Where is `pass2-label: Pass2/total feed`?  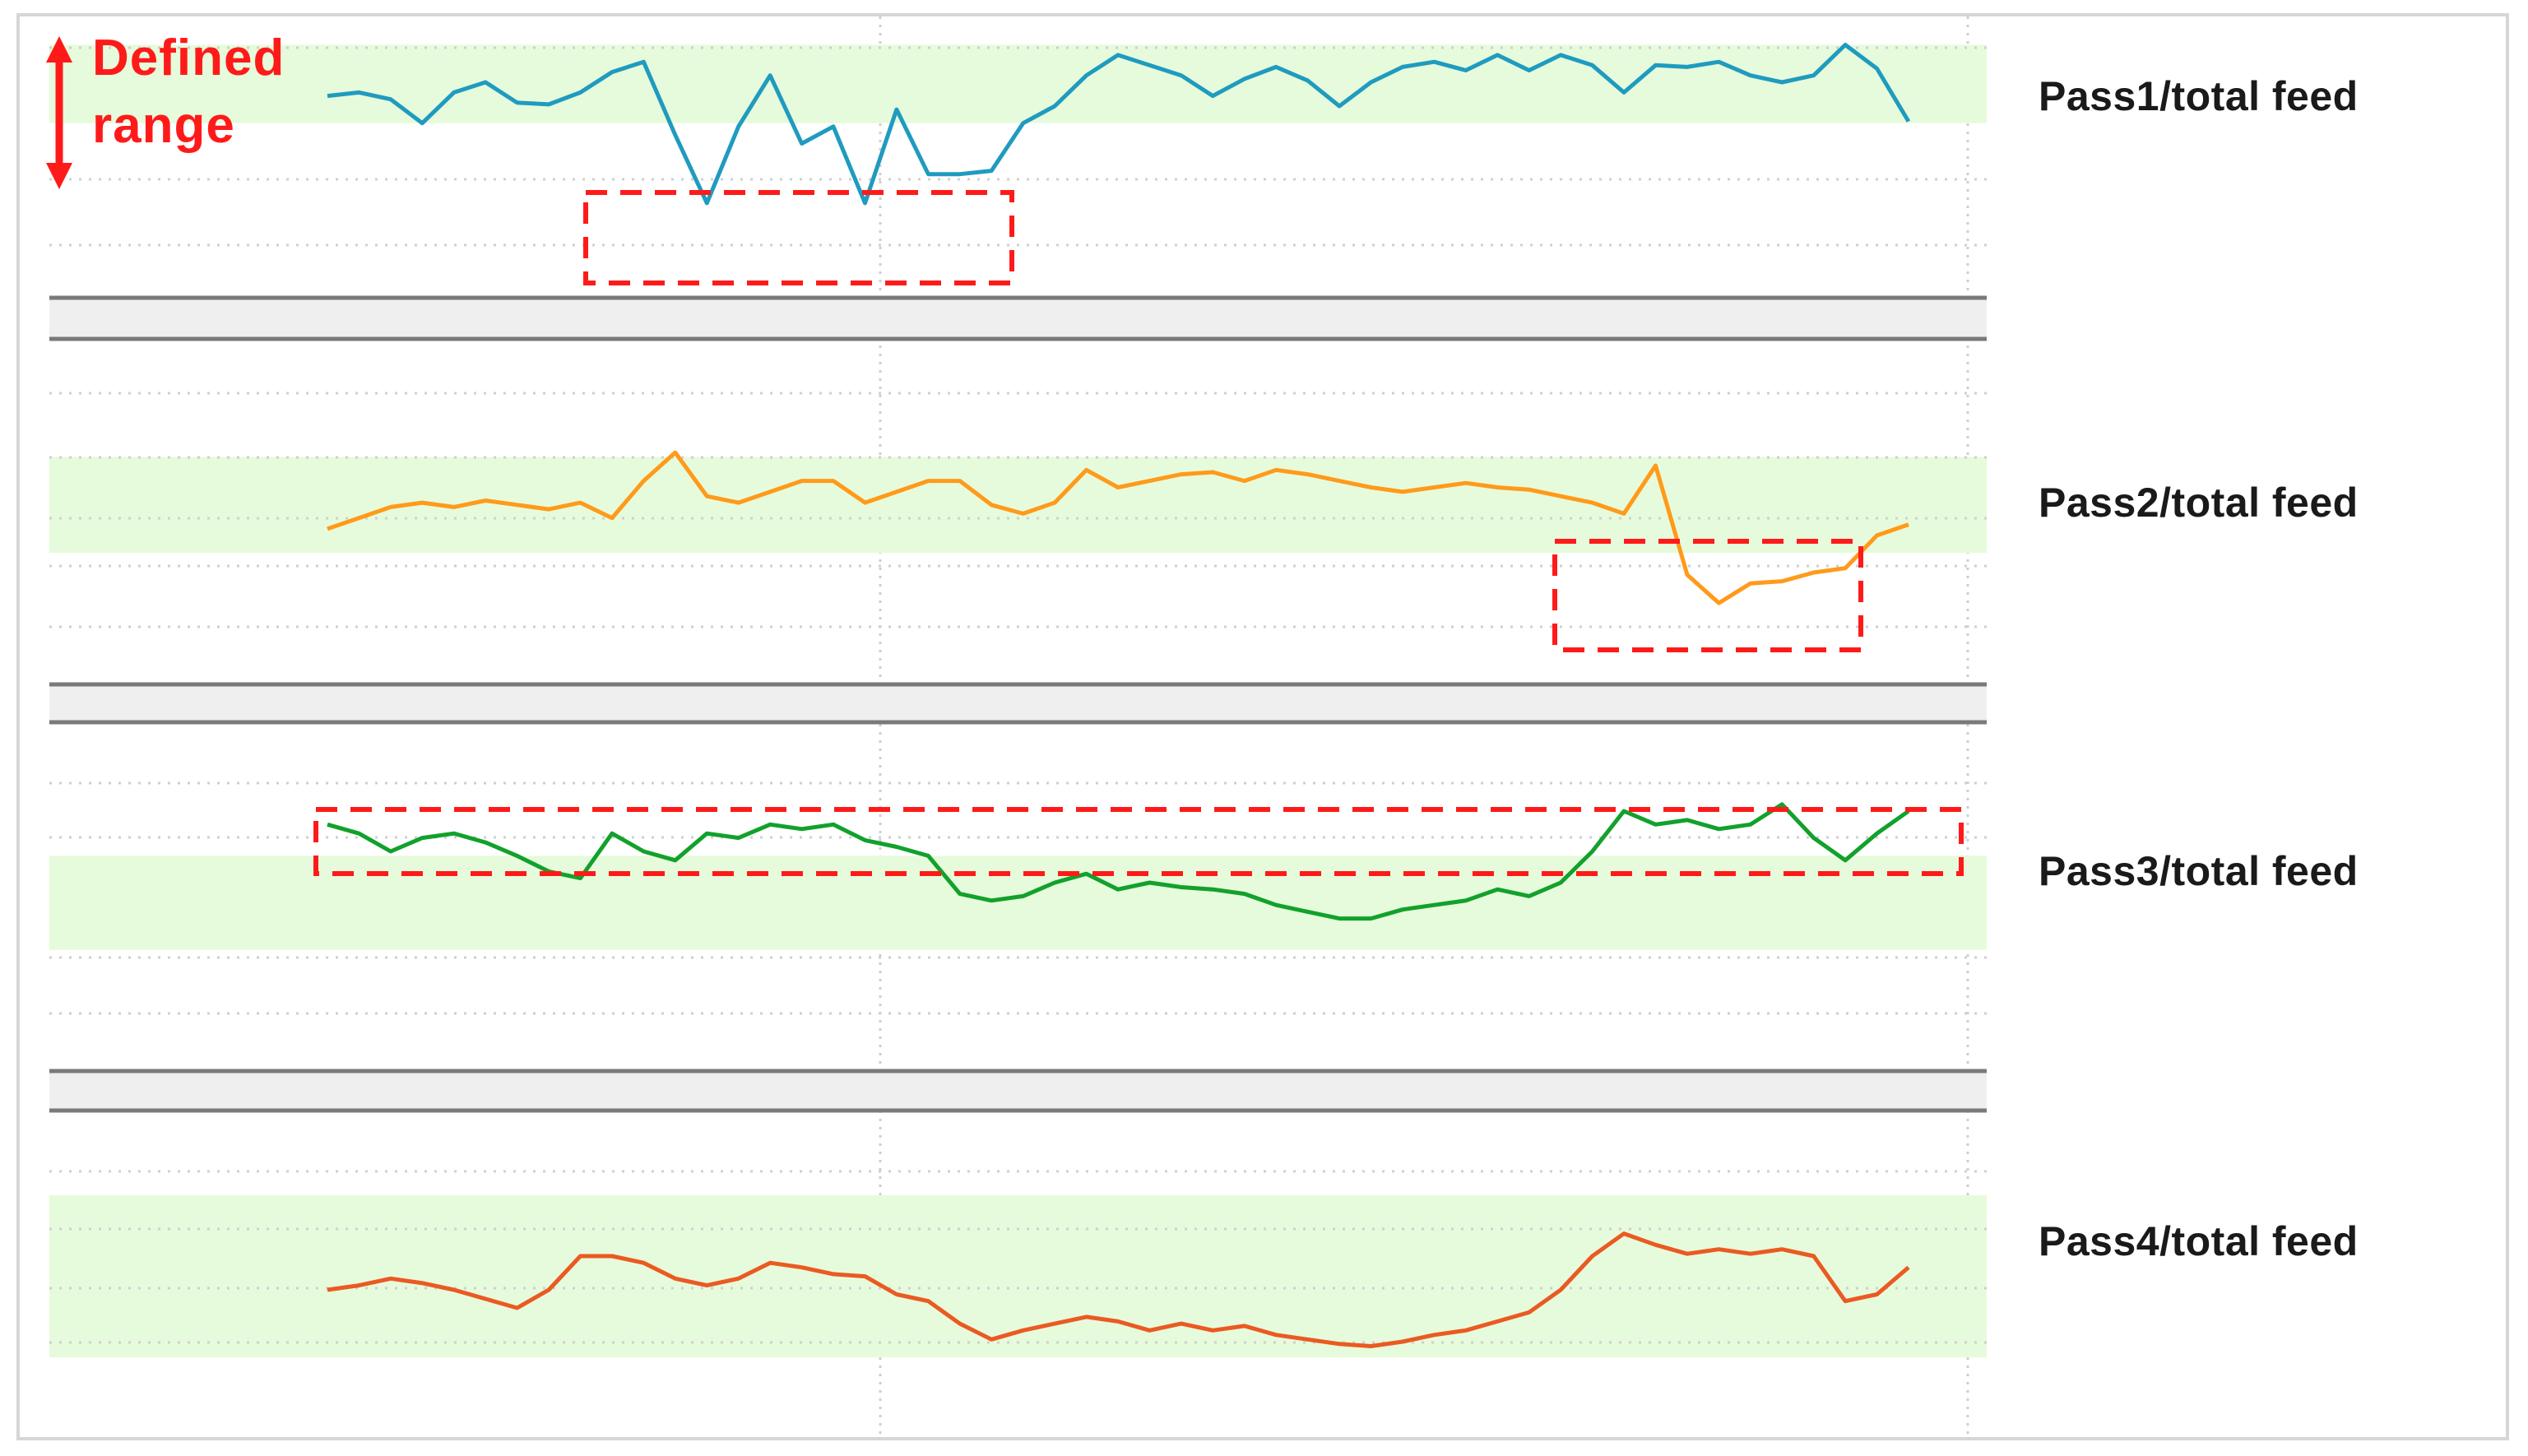 pass2-label: Pass2/total feed is located at coordinates (2199, 503).